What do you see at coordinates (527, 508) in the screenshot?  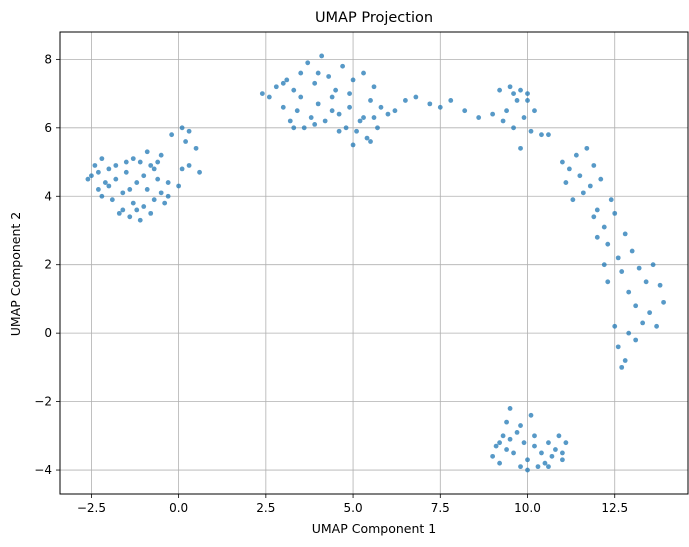 I see `x-tick-label: 10.0` at bounding box center [527, 508].